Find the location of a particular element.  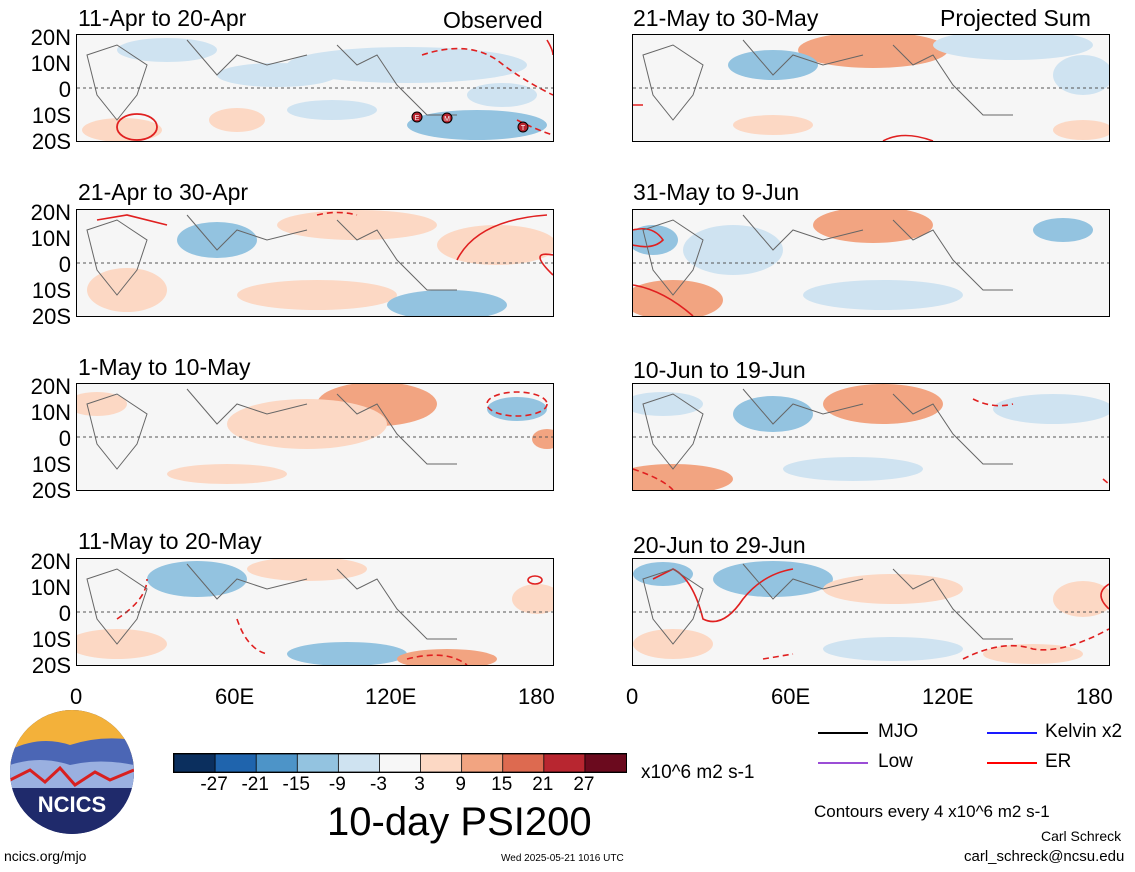

legend-label: ER is located at coordinates (1058, 761).